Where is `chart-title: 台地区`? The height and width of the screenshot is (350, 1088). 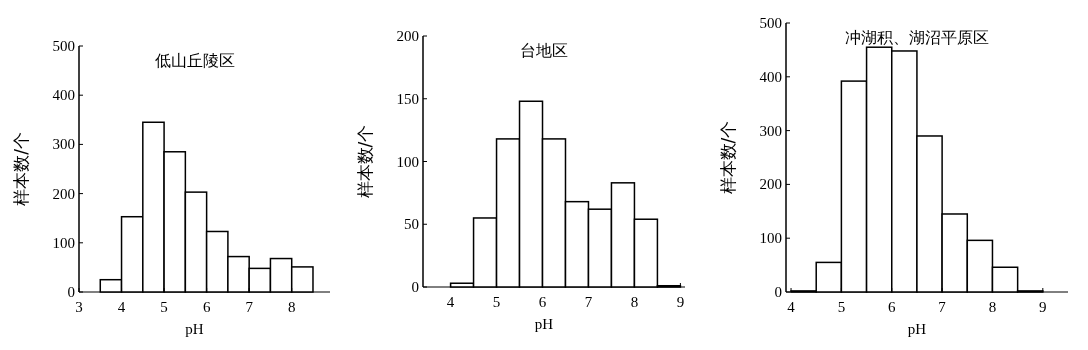
chart-title: 台地区 is located at coordinates (544, 50).